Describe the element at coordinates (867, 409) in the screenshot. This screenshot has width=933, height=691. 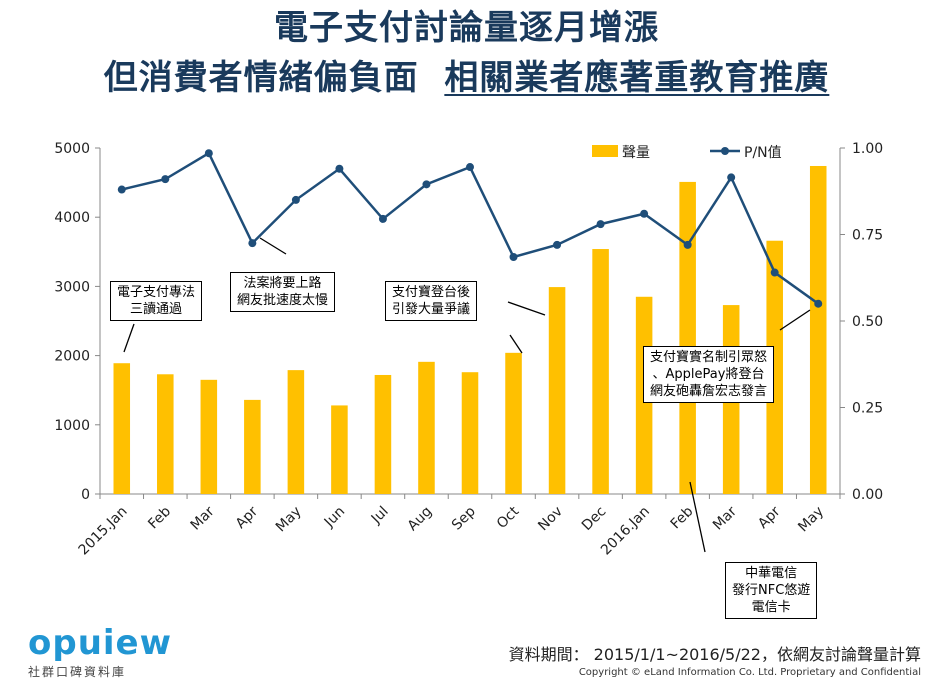
I see `right-tick-label: 0.25` at that location.